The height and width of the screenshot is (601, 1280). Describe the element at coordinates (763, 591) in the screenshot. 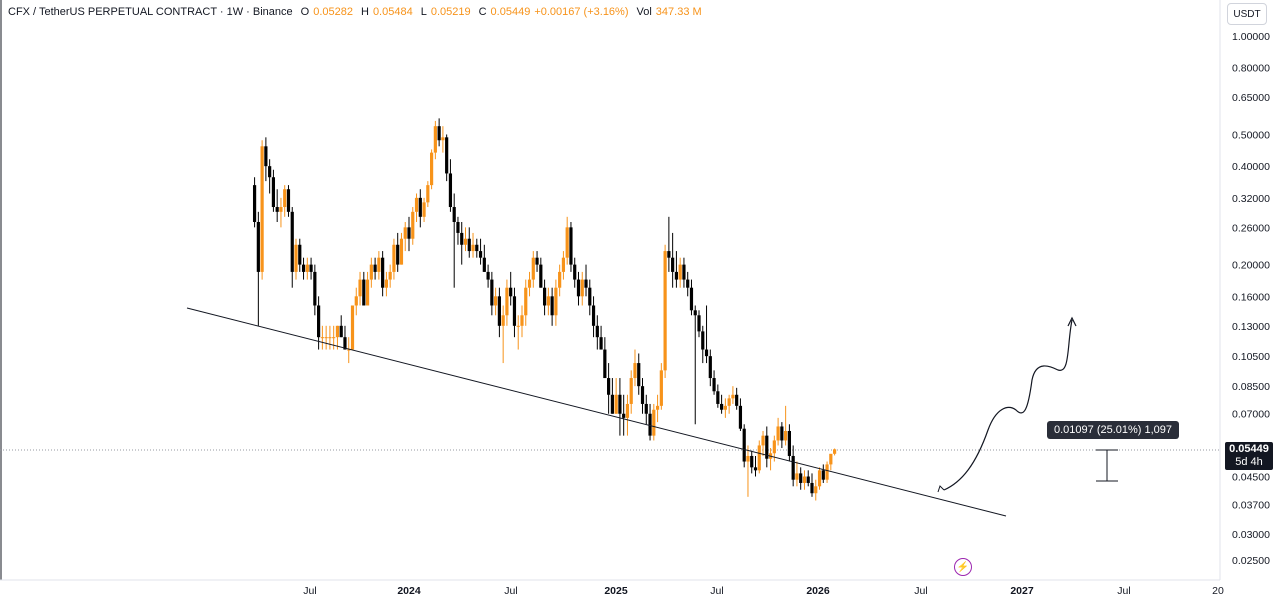

I see `time-axis: Jul 2024 Jul 2025 Jul 2026 Jul 2027 Jul 20` at that location.